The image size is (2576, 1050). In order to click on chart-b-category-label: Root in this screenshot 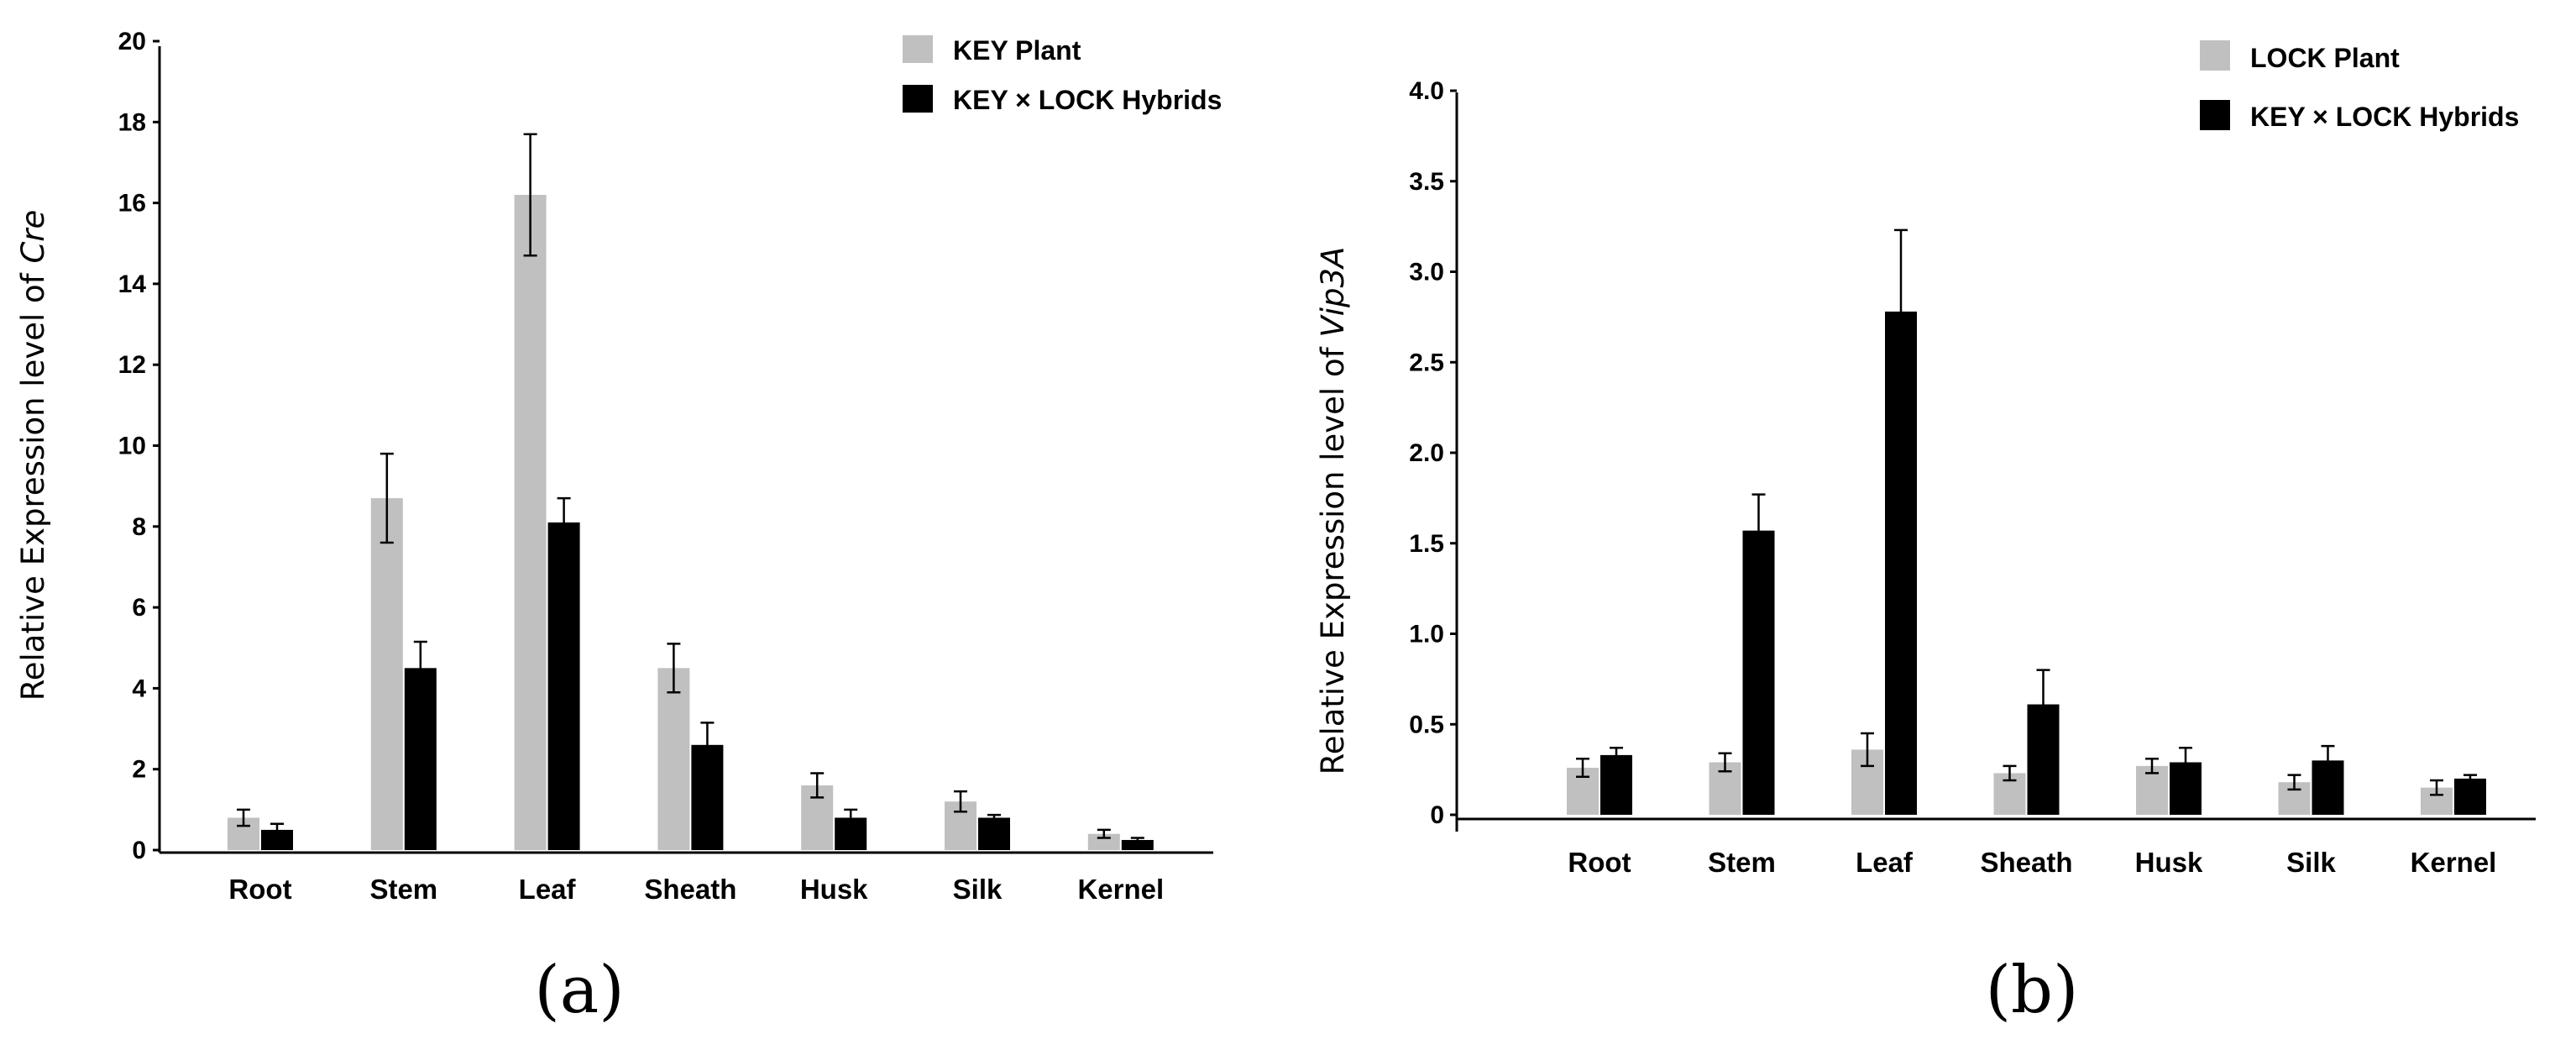, I will do `click(1600, 862)`.